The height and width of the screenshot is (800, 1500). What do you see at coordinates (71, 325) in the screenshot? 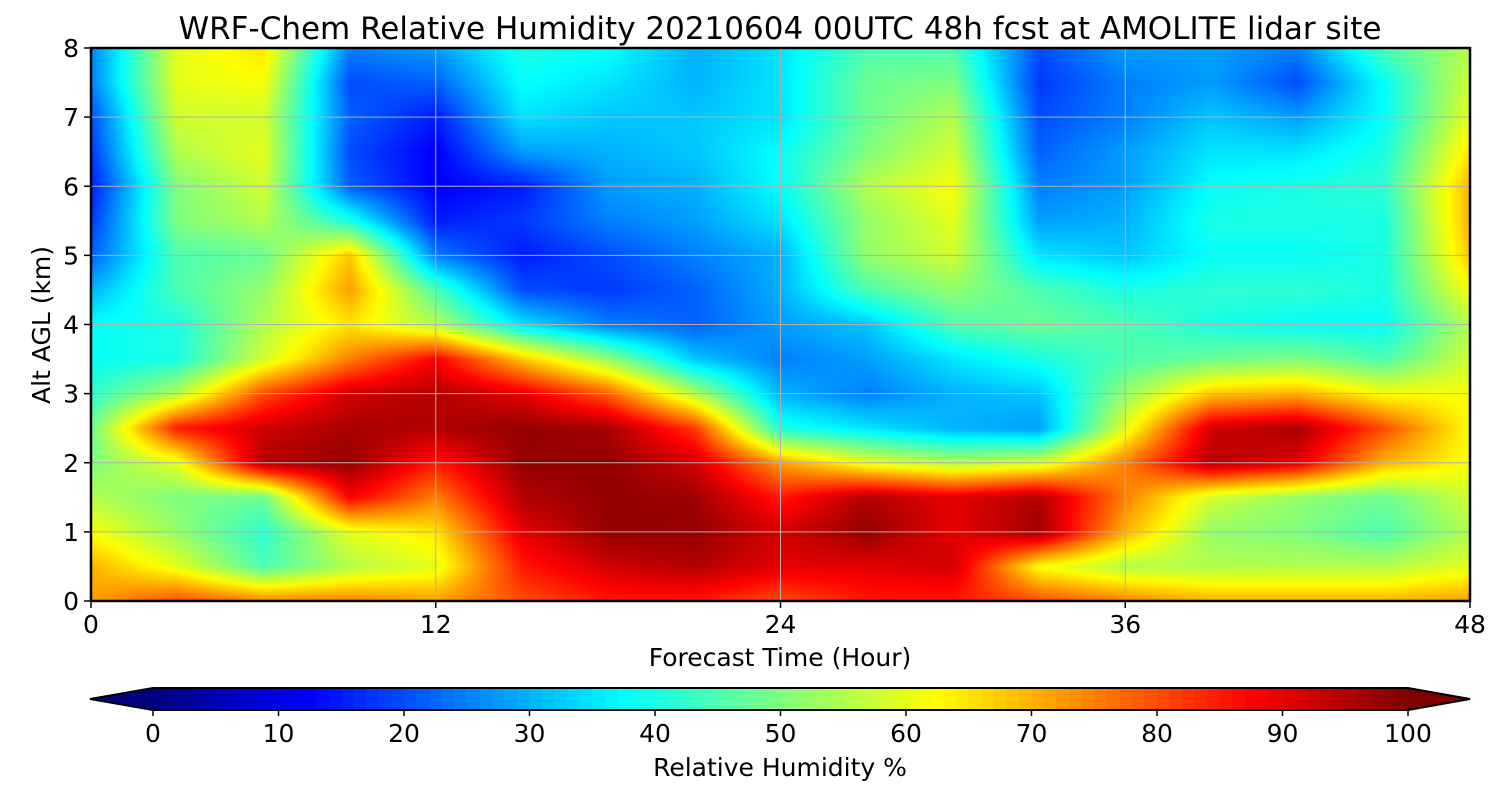
I see `y-tick-label: 4` at bounding box center [71, 325].